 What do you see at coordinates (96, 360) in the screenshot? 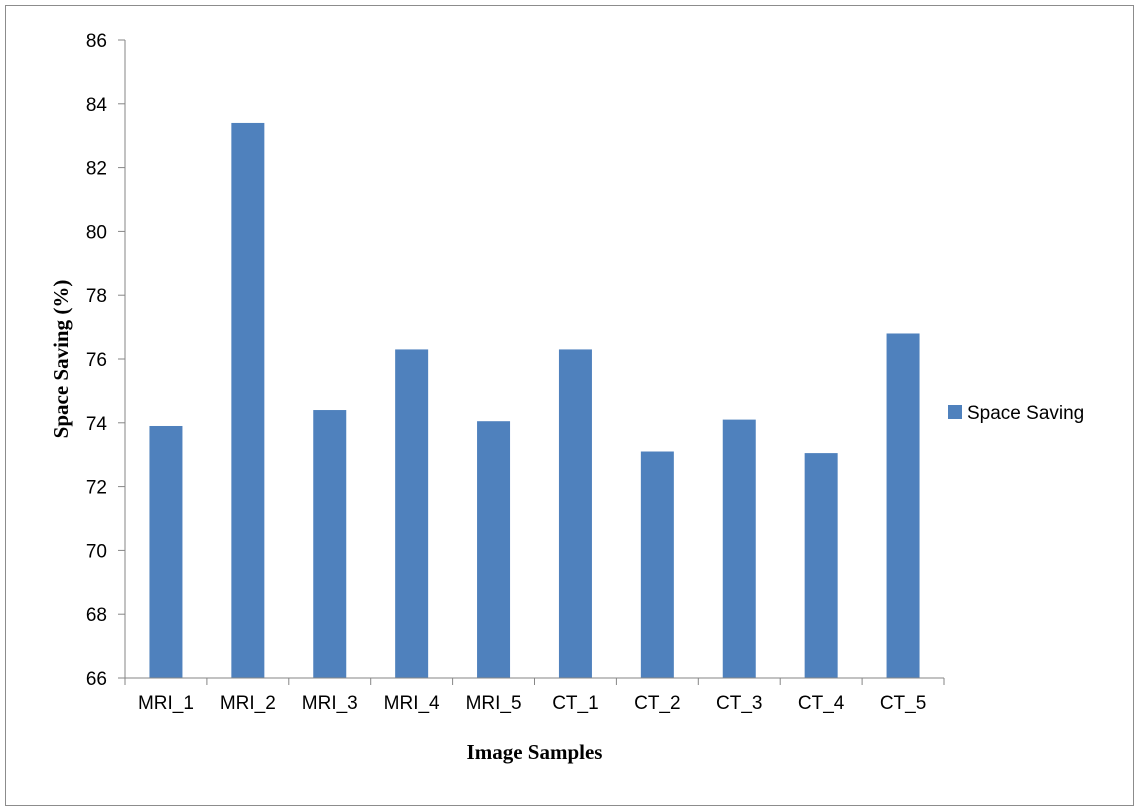
I see `y-tick-label: 76` at bounding box center [96, 360].